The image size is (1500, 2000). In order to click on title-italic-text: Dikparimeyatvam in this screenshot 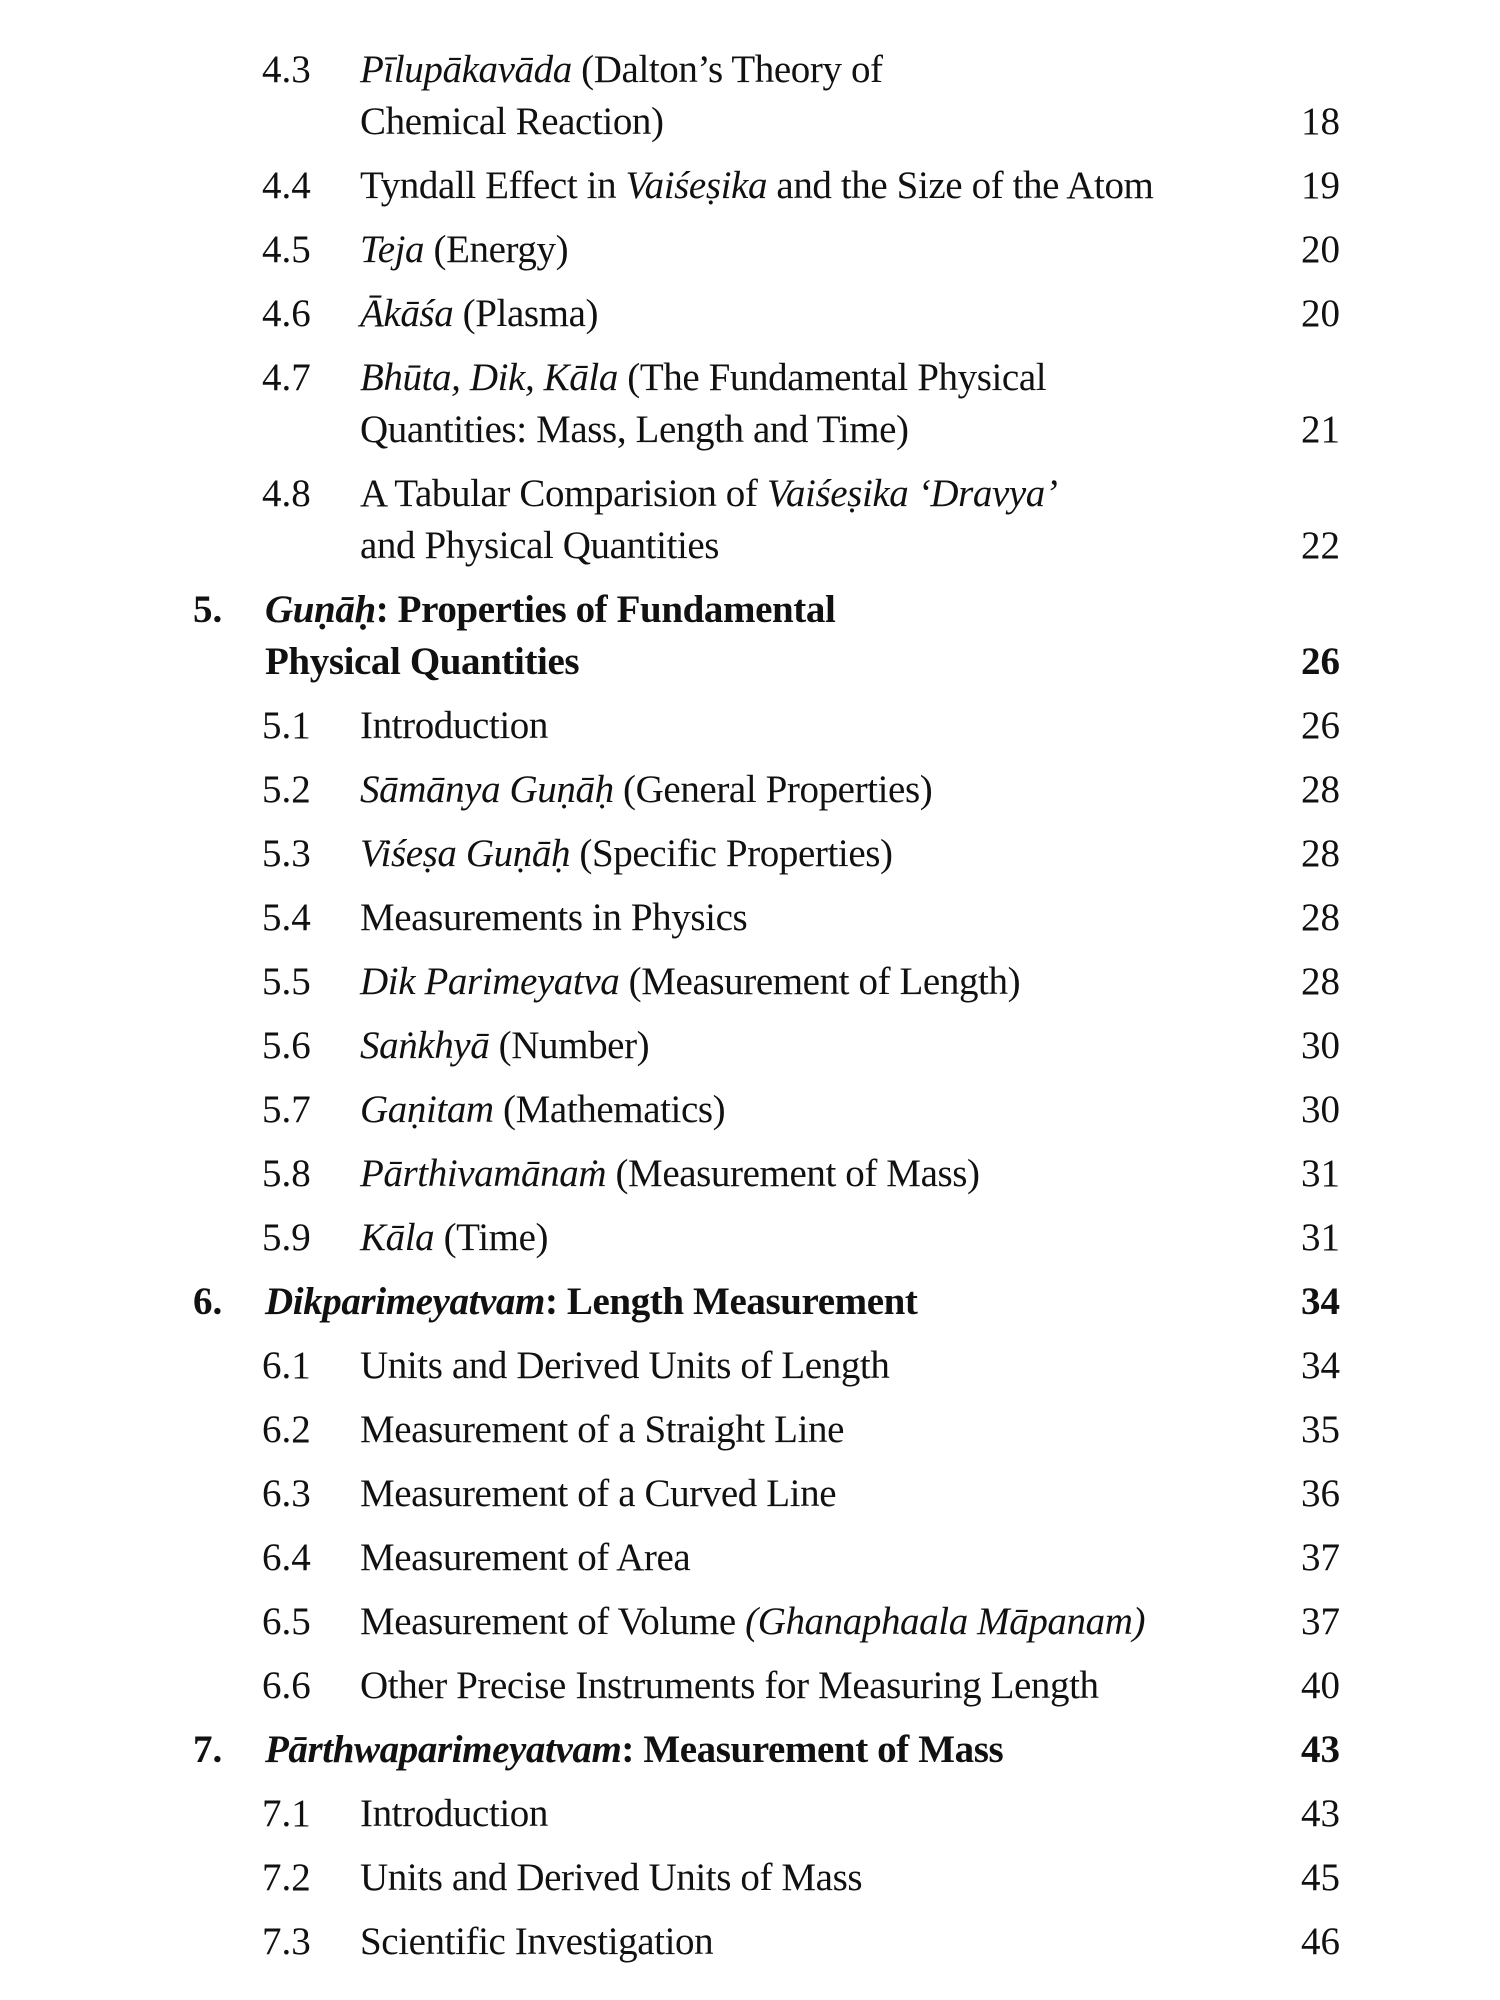, I will do `click(405, 1301)`.